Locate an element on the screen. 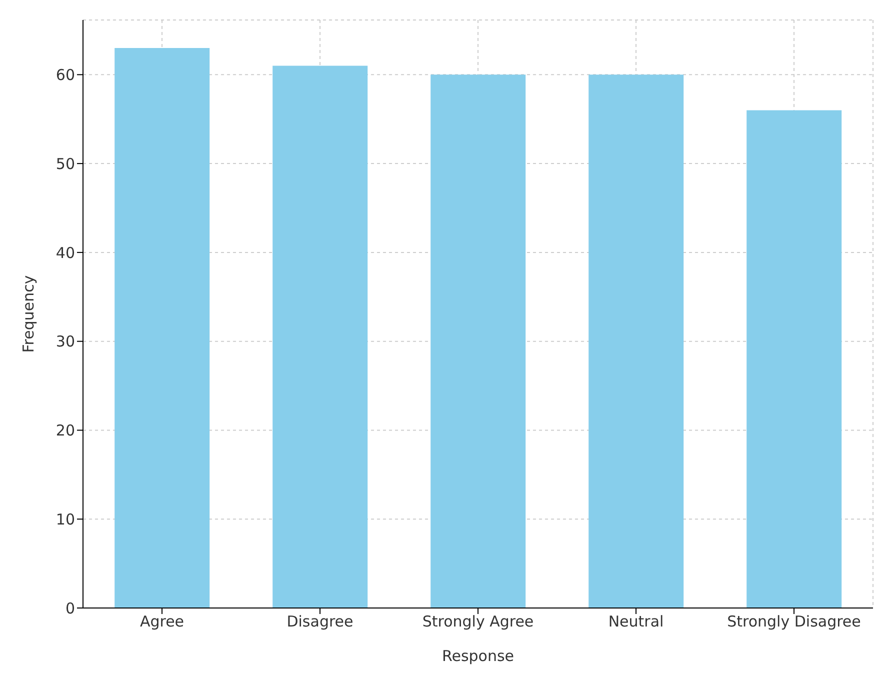 The height and width of the screenshot is (682, 895). y-axis-title: Frequency is located at coordinates (28, 314).